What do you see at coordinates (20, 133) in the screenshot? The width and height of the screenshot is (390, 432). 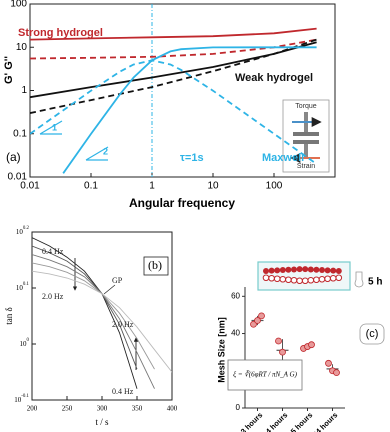 I see `tick-label: 0.1` at bounding box center [20, 133].